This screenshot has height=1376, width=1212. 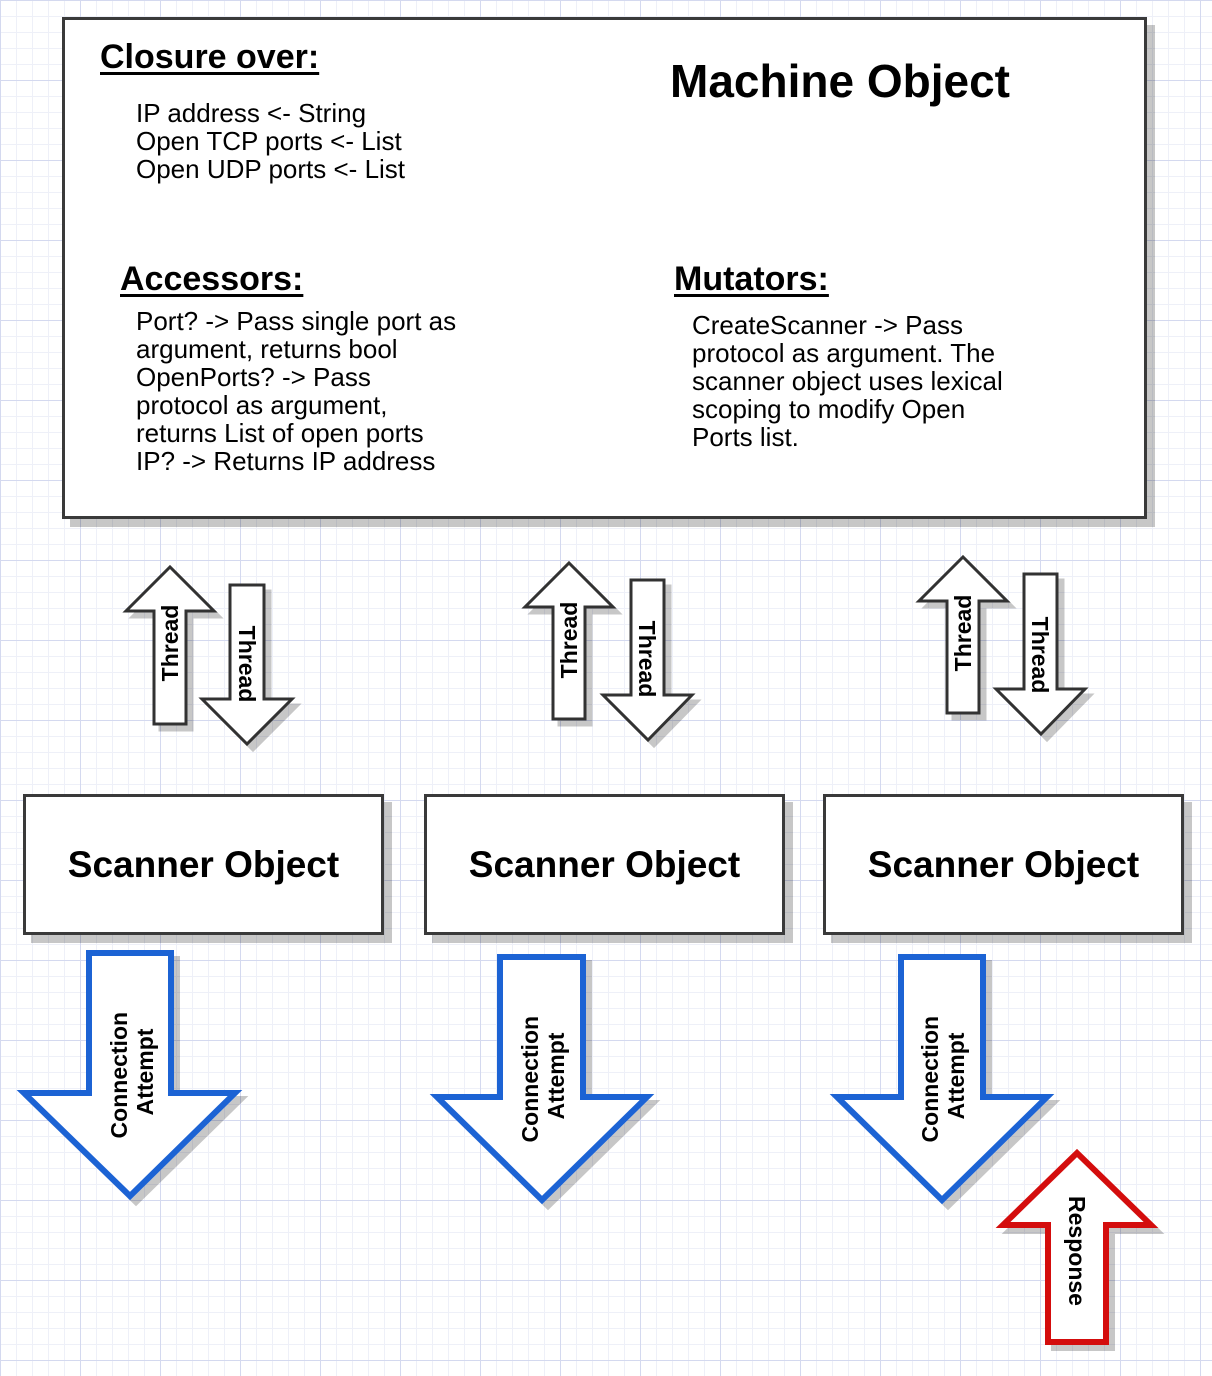 What do you see at coordinates (751, 279) in the screenshot?
I see `mutators-heading: Mutators:` at bounding box center [751, 279].